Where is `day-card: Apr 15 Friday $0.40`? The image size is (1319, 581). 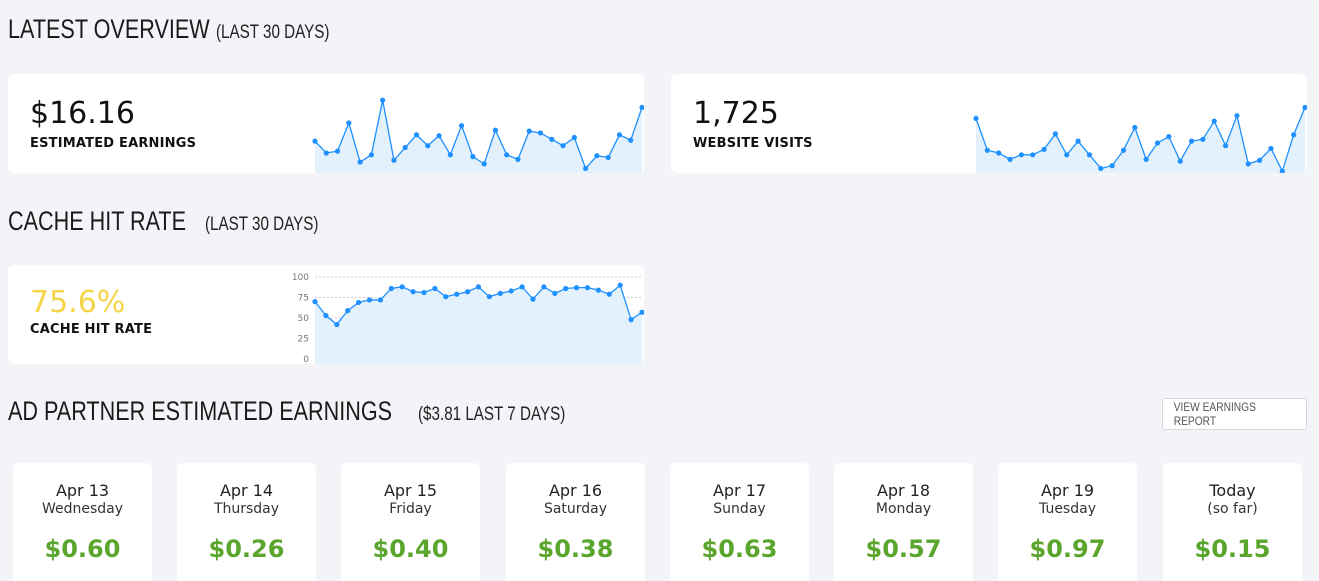 day-card: Apr 15 Friday $0.40 is located at coordinates (410, 522).